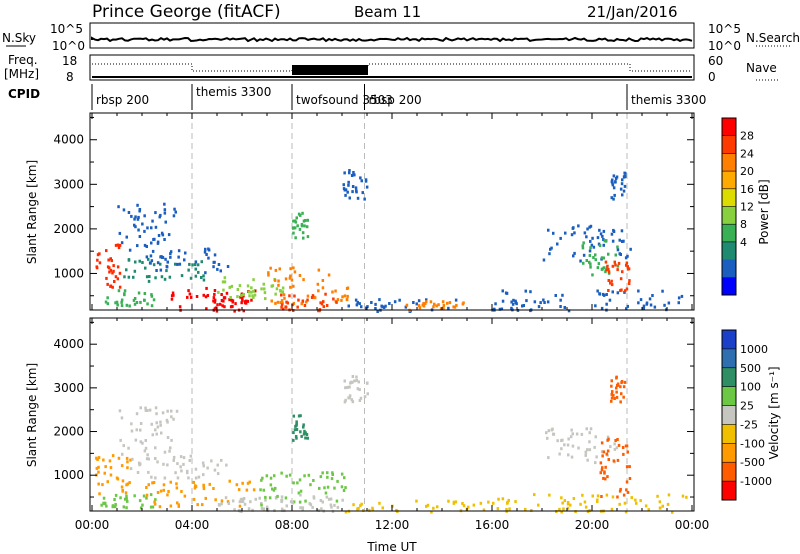 This screenshot has height=554, width=800. Describe the element at coordinates (774, 412) in the screenshot. I see `velocity-colorbar-label: Velocity [m s⁻¹]` at that location.